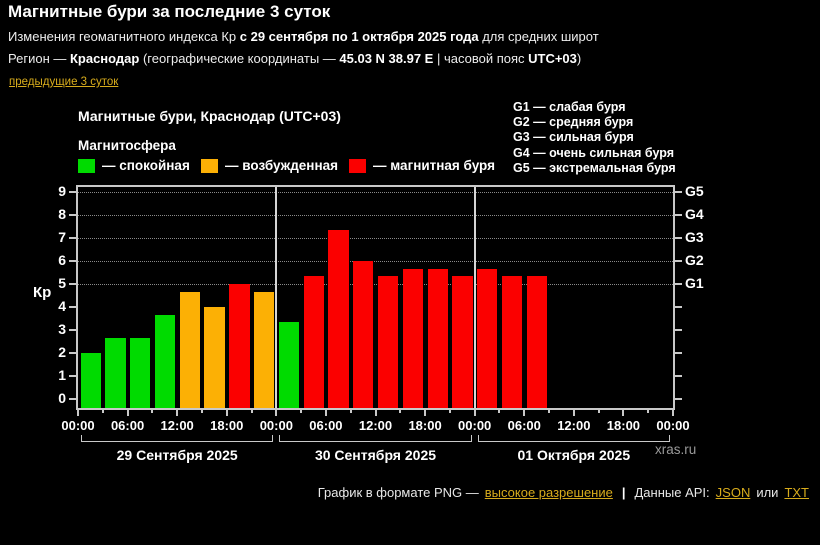 The height and width of the screenshot is (545, 820). I want to click on region-city-bold: Краснодар, so click(104, 58).